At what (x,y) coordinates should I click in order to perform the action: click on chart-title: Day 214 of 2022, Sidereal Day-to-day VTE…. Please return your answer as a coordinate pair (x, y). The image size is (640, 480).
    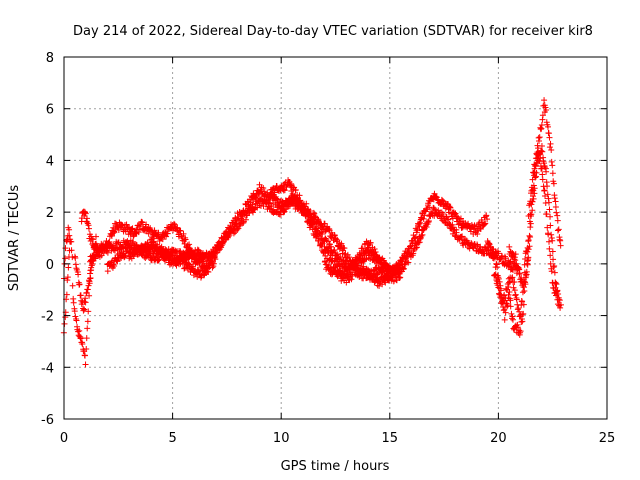
    Looking at the image, I should click on (333, 31).